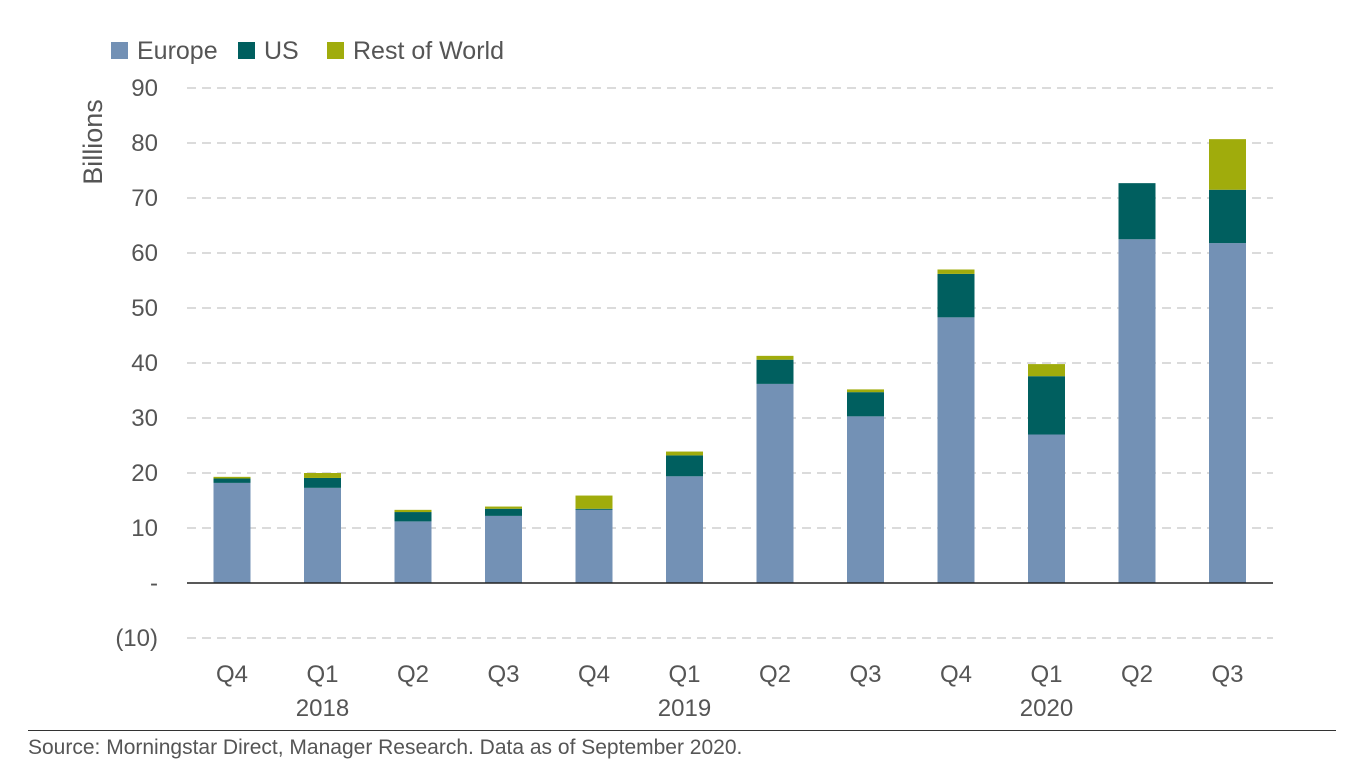 The image size is (1346, 782). Describe the element at coordinates (144, 528) in the screenshot. I see `y-tick-label: 10` at that location.